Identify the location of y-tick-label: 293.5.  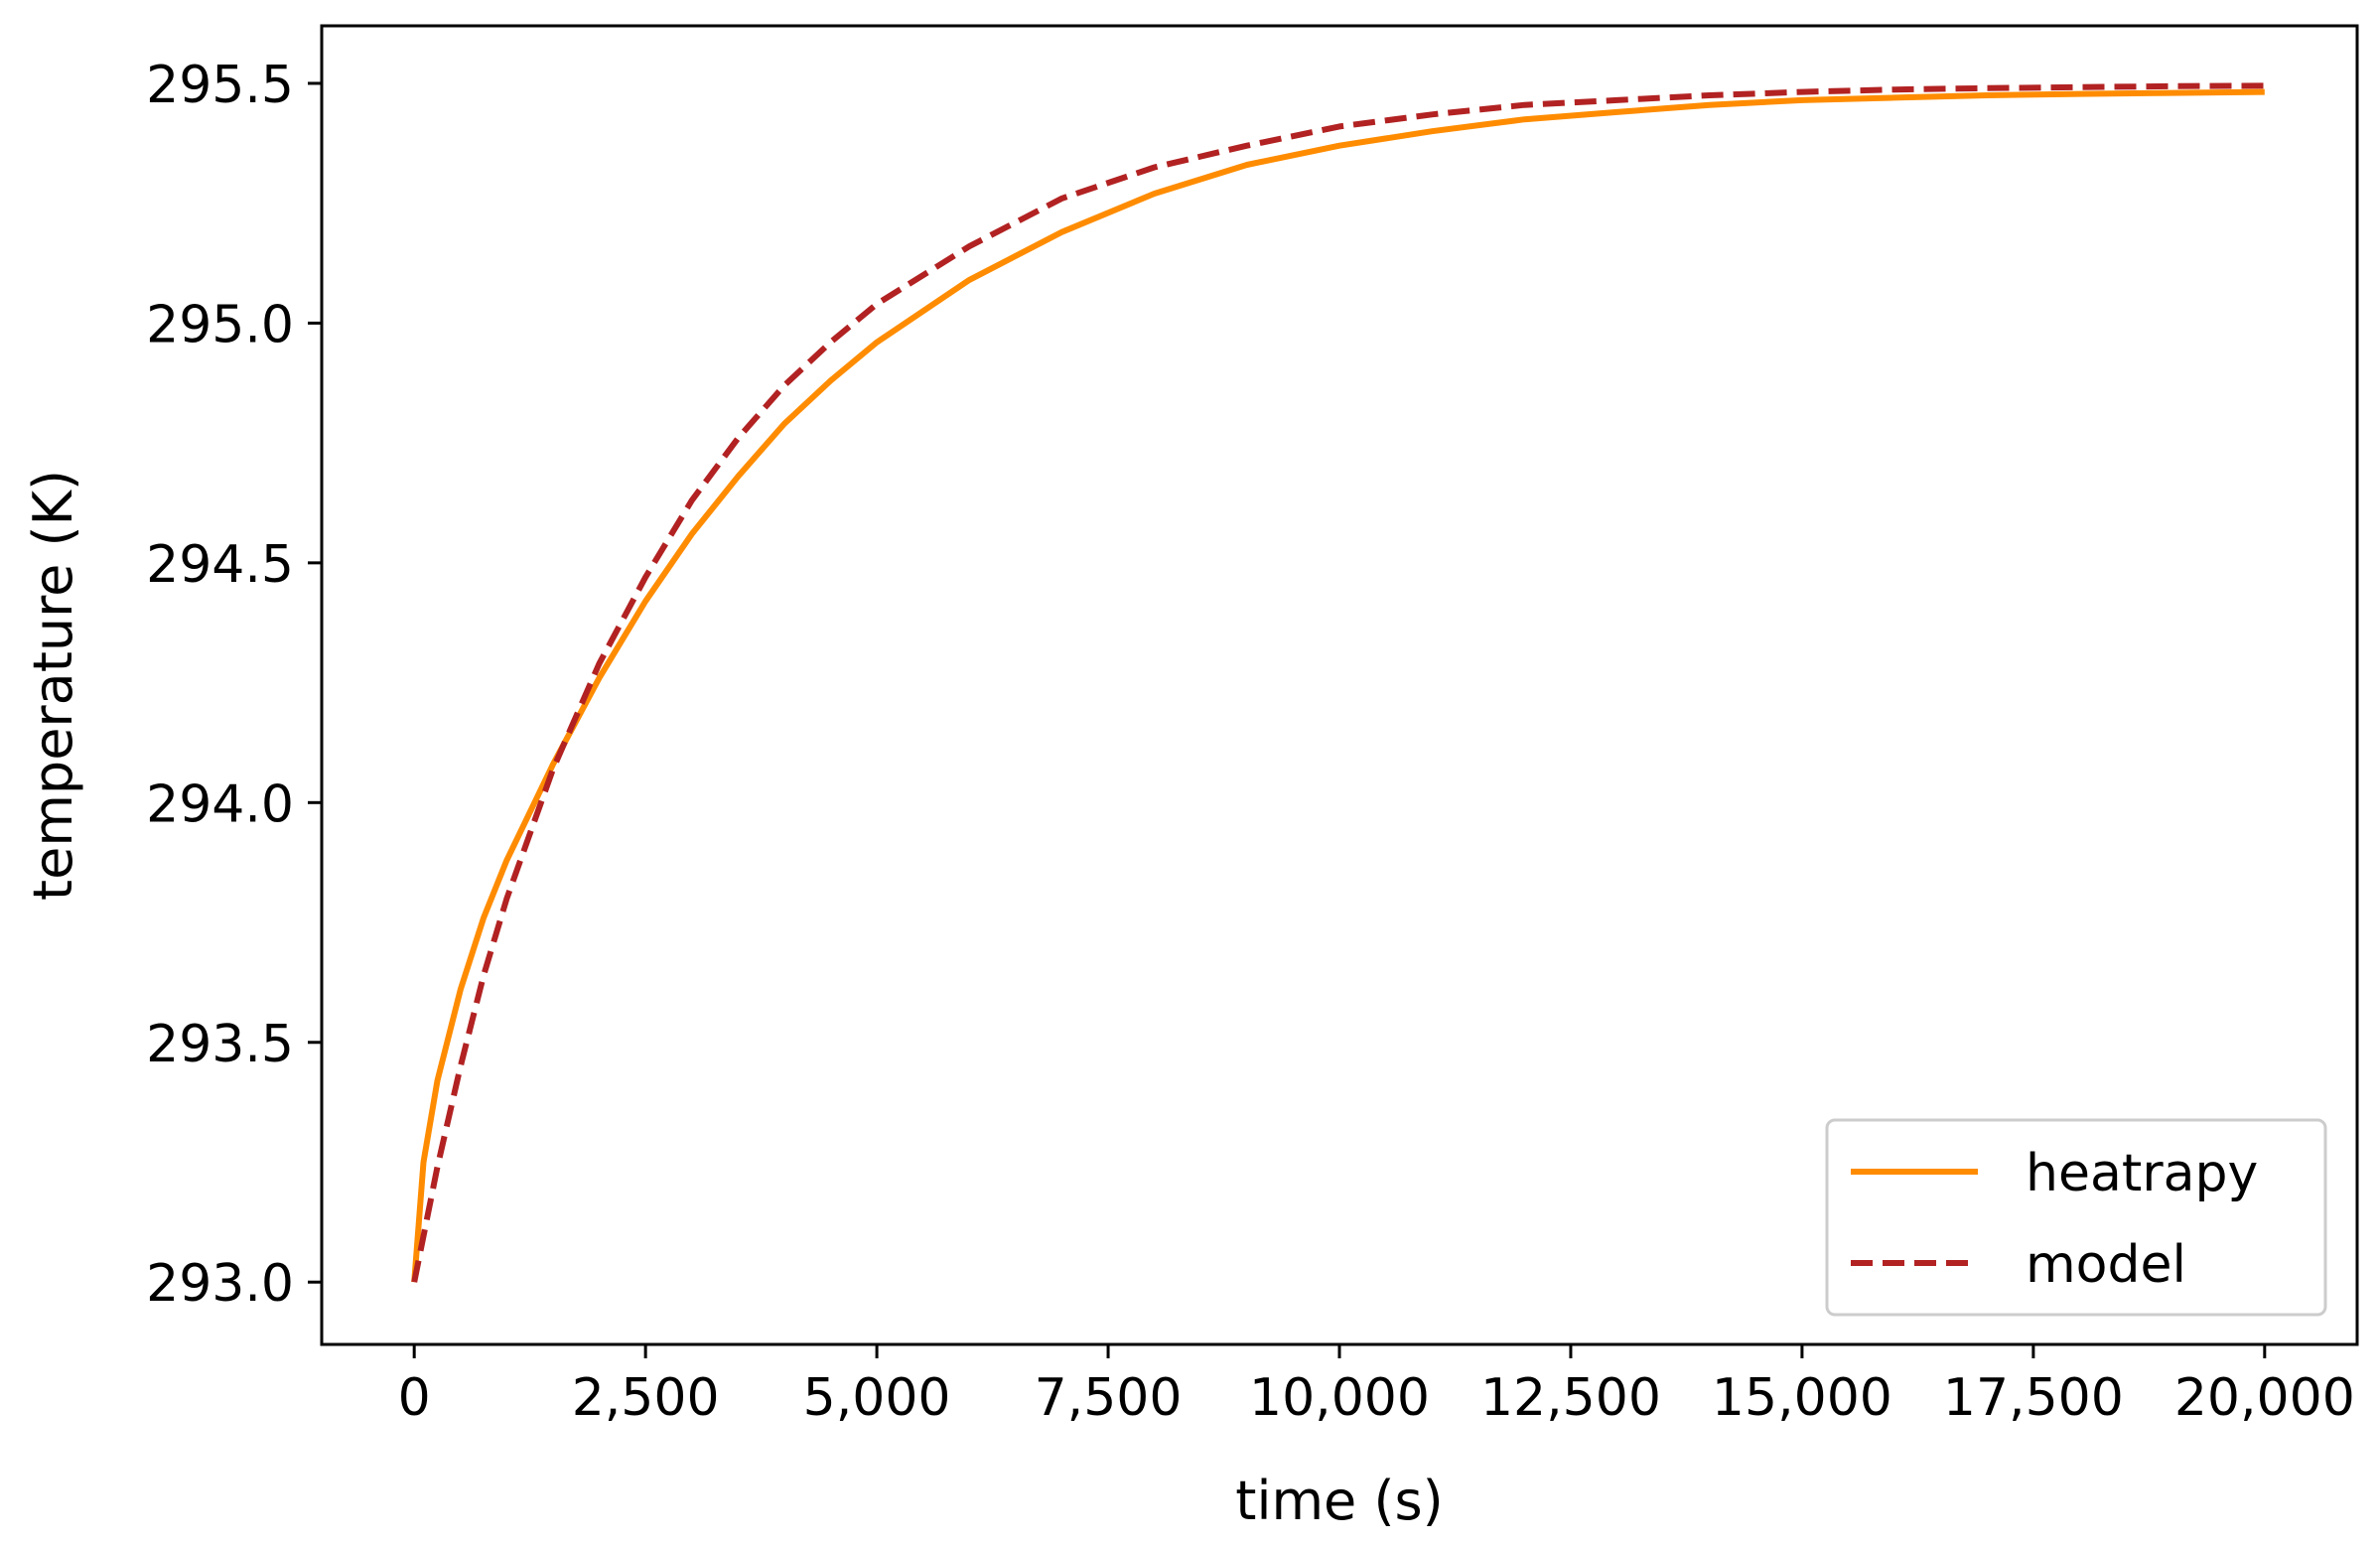
(220, 1045).